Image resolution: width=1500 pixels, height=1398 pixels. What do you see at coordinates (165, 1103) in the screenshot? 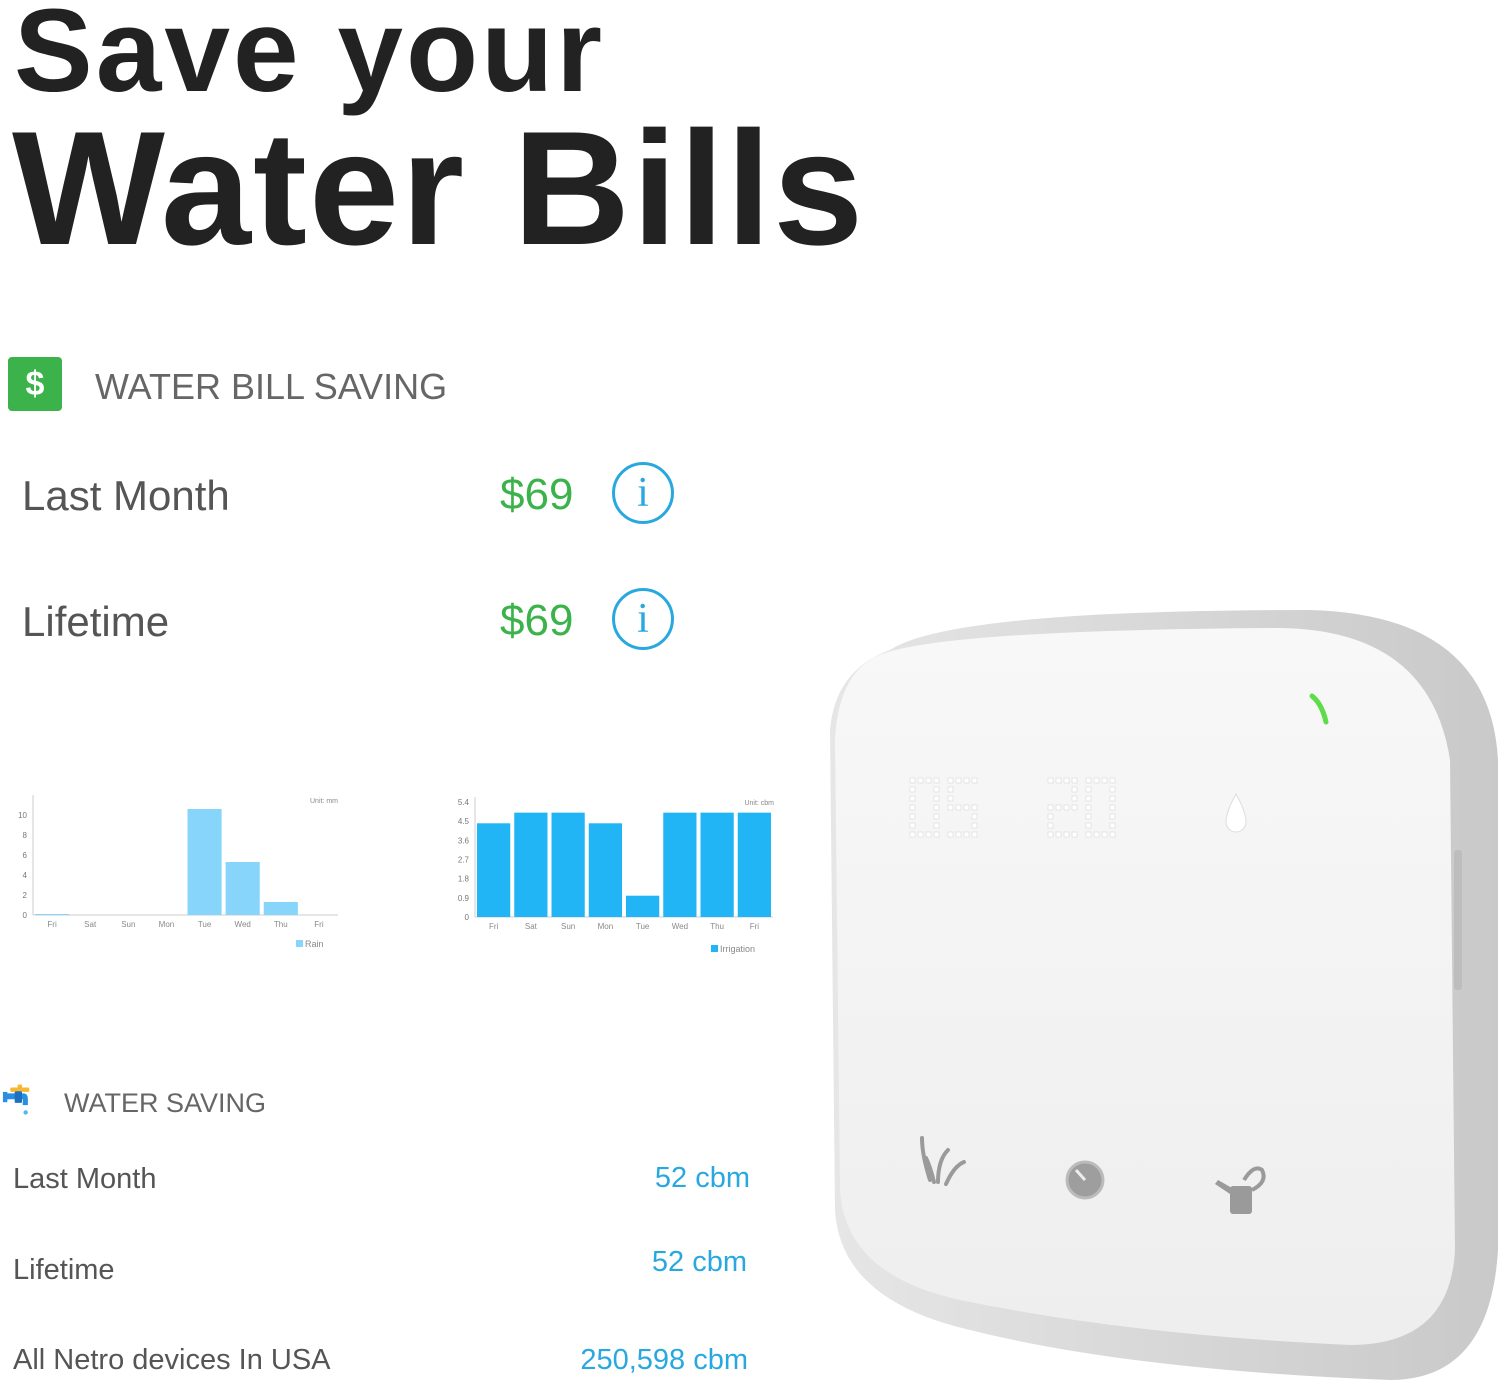
I see `section-title: WATER SAVING` at bounding box center [165, 1103].